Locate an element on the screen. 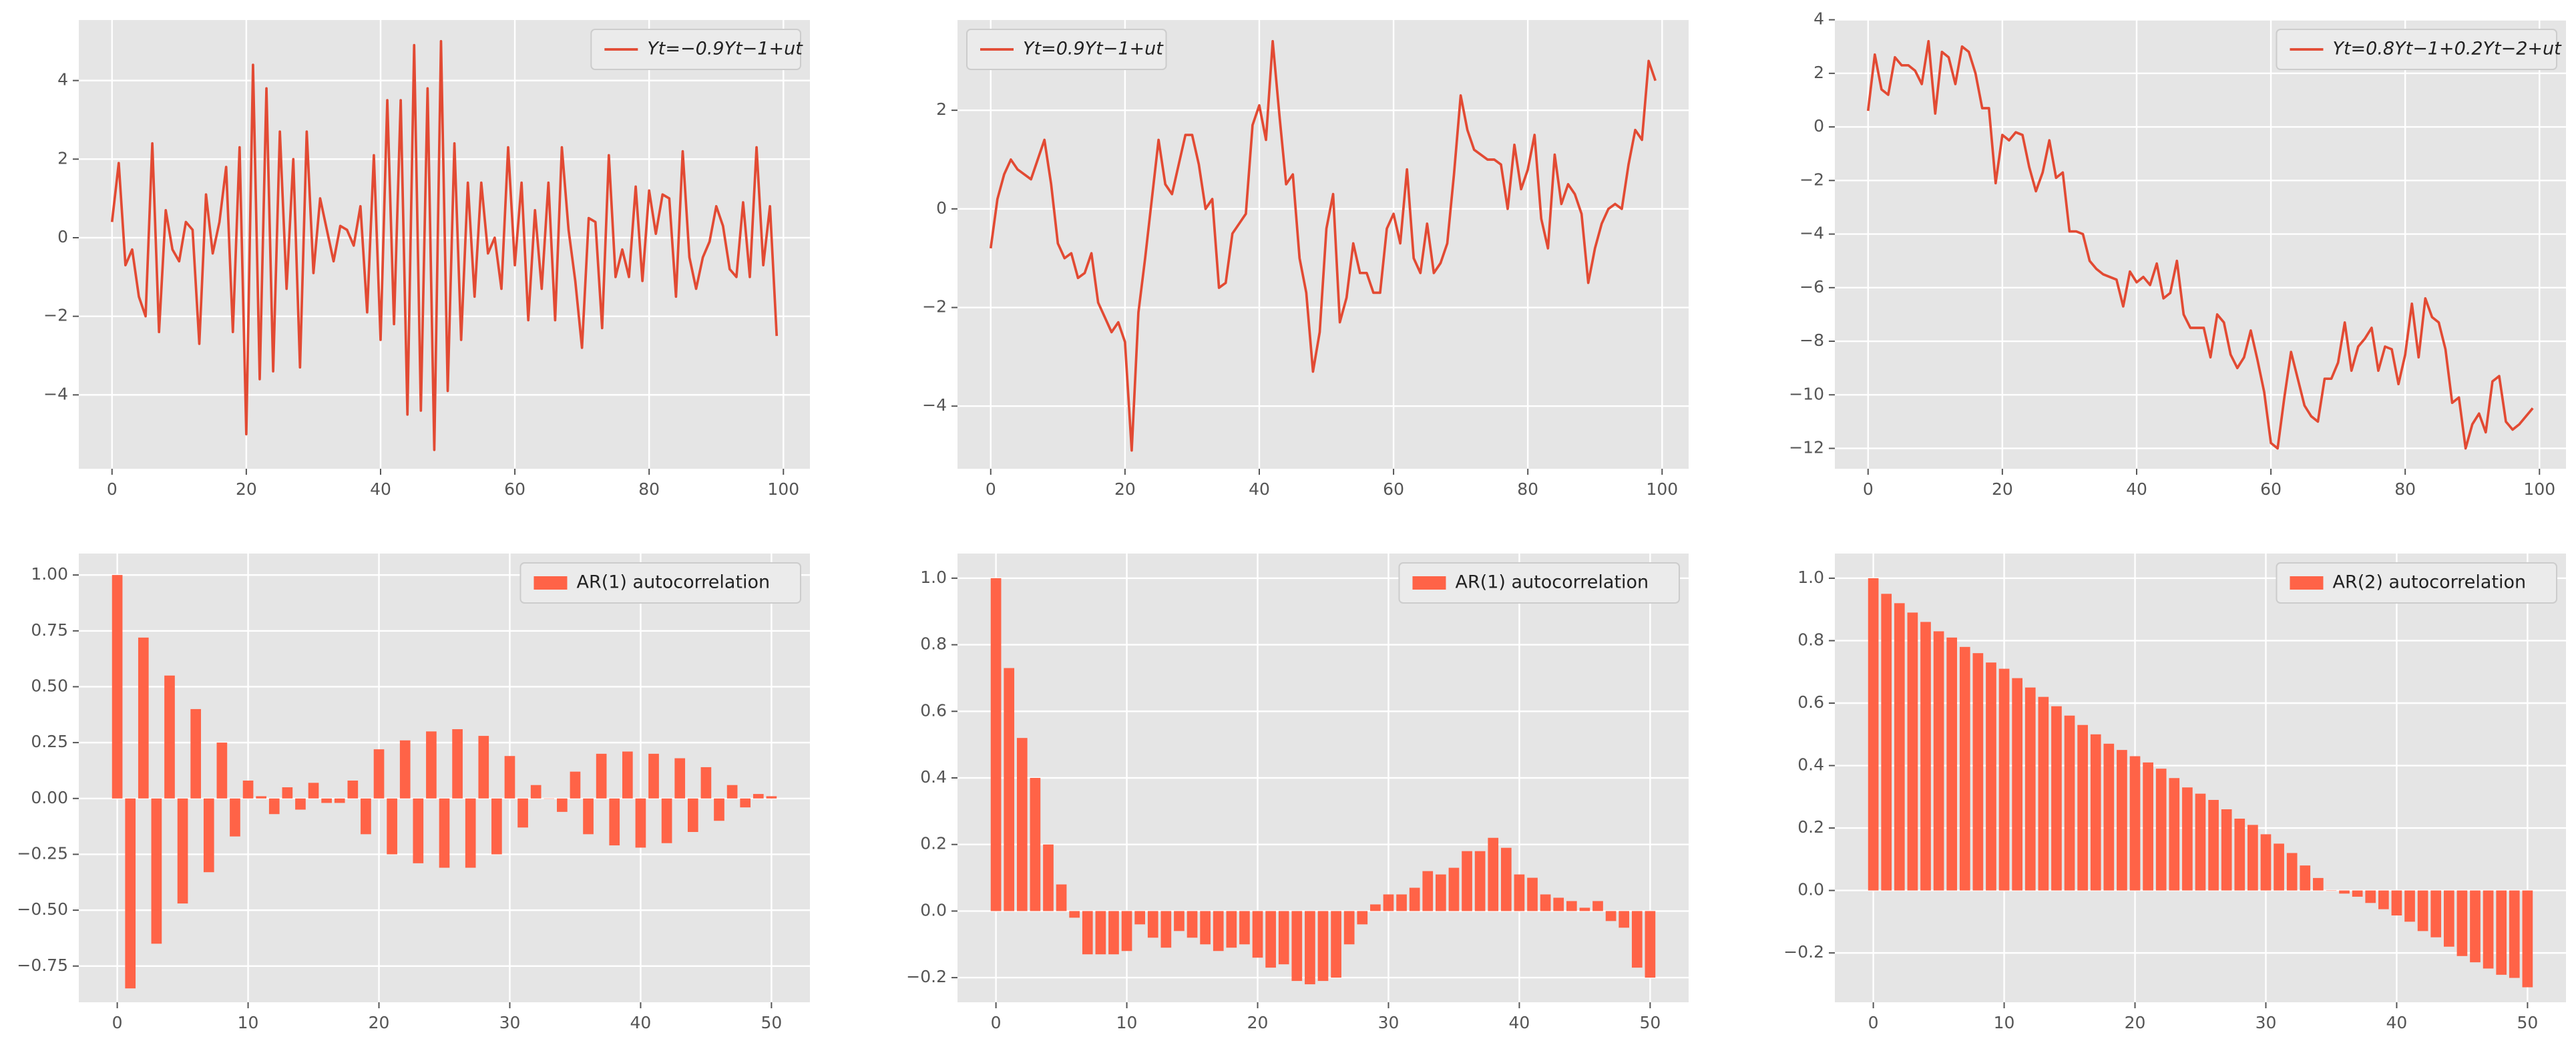 Image resolution: width=2576 pixels, height=1049 pixels. y-tick-label: −4 is located at coordinates (934, 405).